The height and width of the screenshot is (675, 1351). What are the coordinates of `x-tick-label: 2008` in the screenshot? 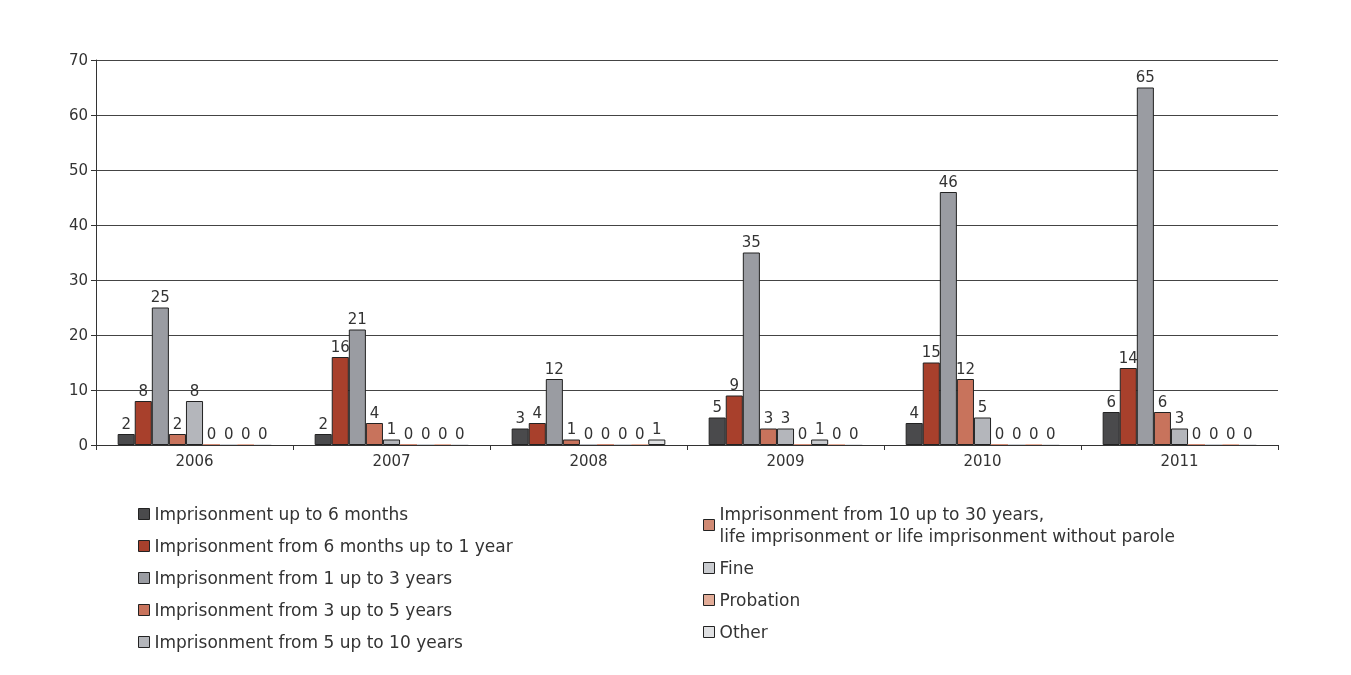 It's located at (588, 460).